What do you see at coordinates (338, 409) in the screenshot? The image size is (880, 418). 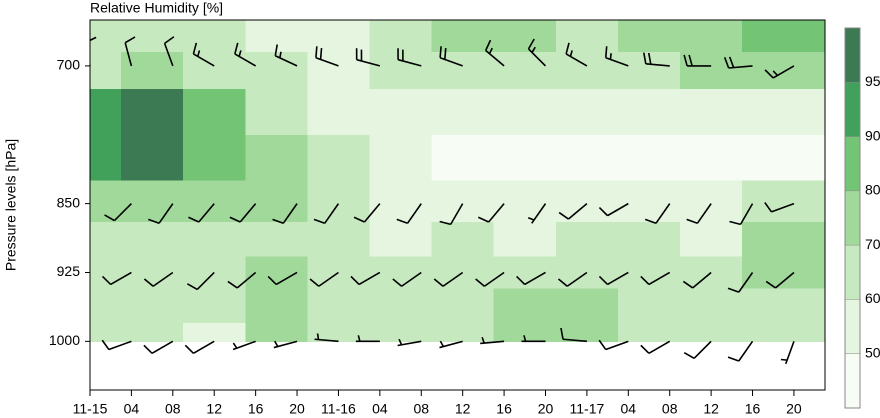 I see `x-tick-label: 11-16` at bounding box center [338, 409].